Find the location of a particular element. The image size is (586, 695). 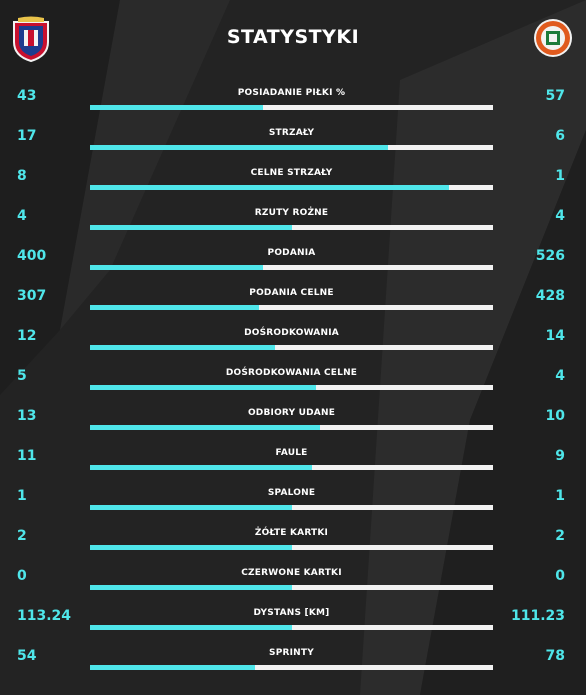

home-value: 11 is located at coordinates (27, 456).